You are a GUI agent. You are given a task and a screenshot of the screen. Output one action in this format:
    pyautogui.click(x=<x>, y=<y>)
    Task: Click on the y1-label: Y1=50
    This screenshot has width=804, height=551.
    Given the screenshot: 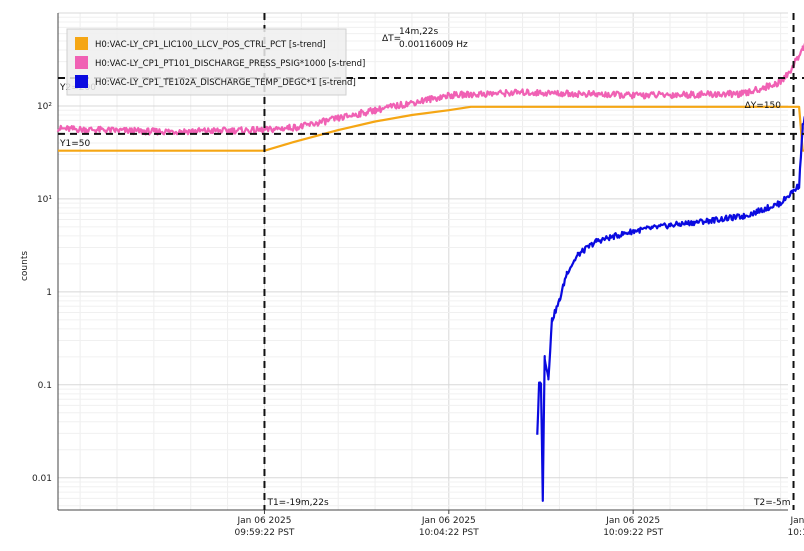 What is the action you would take?
    pyautogui.click(x=74, y=144)
    